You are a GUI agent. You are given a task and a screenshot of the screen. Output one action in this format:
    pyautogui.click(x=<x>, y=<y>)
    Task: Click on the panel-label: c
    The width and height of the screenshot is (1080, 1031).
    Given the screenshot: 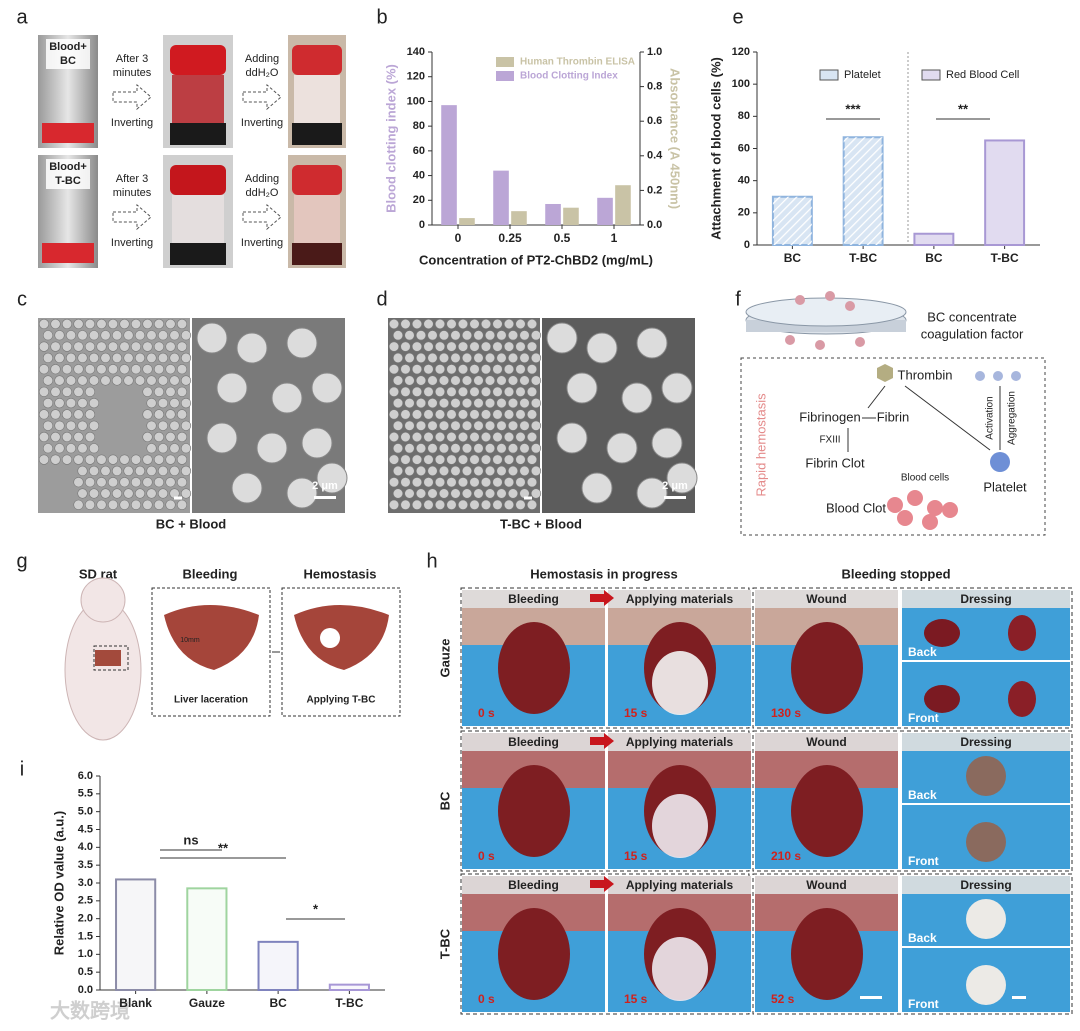 What is the action you would take?
    pyautogui.click(x=22, y=299)
    